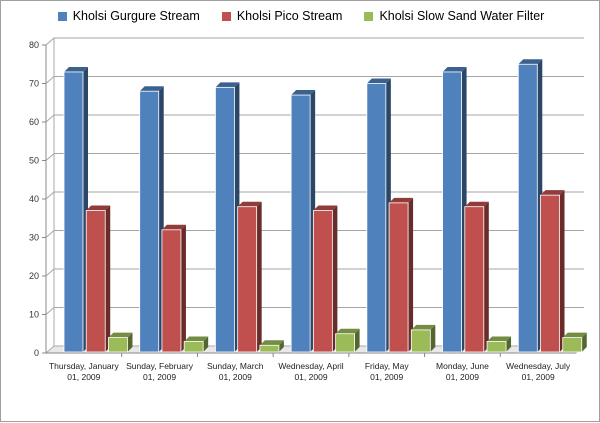  Describe the element at coordinates (34, 84) in the screenshot. I see `y-tick-label: 70` at that location.